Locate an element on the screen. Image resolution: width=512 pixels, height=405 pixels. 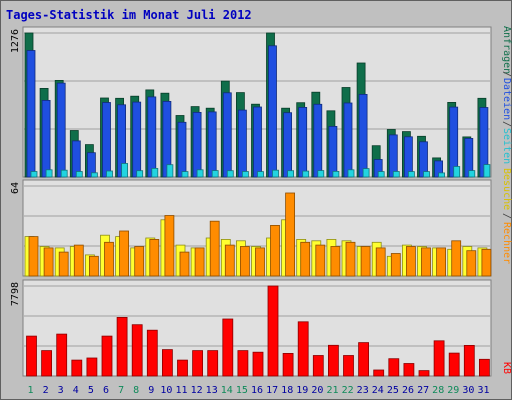
label-rechner: Rechner is located at coordinates (506, 243).